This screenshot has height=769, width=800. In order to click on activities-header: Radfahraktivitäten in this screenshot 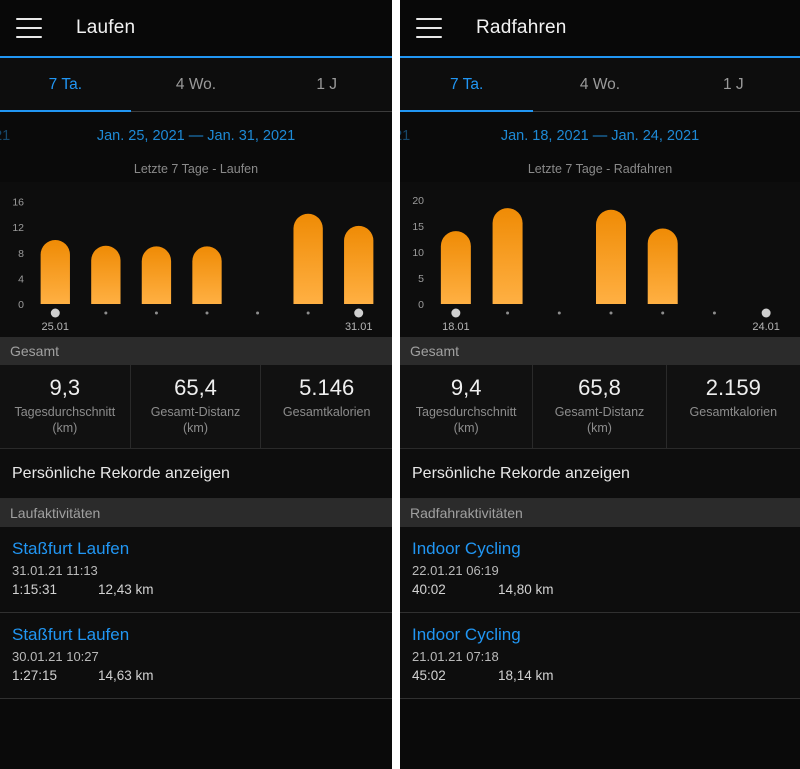, I will do `click(600, 513)`.